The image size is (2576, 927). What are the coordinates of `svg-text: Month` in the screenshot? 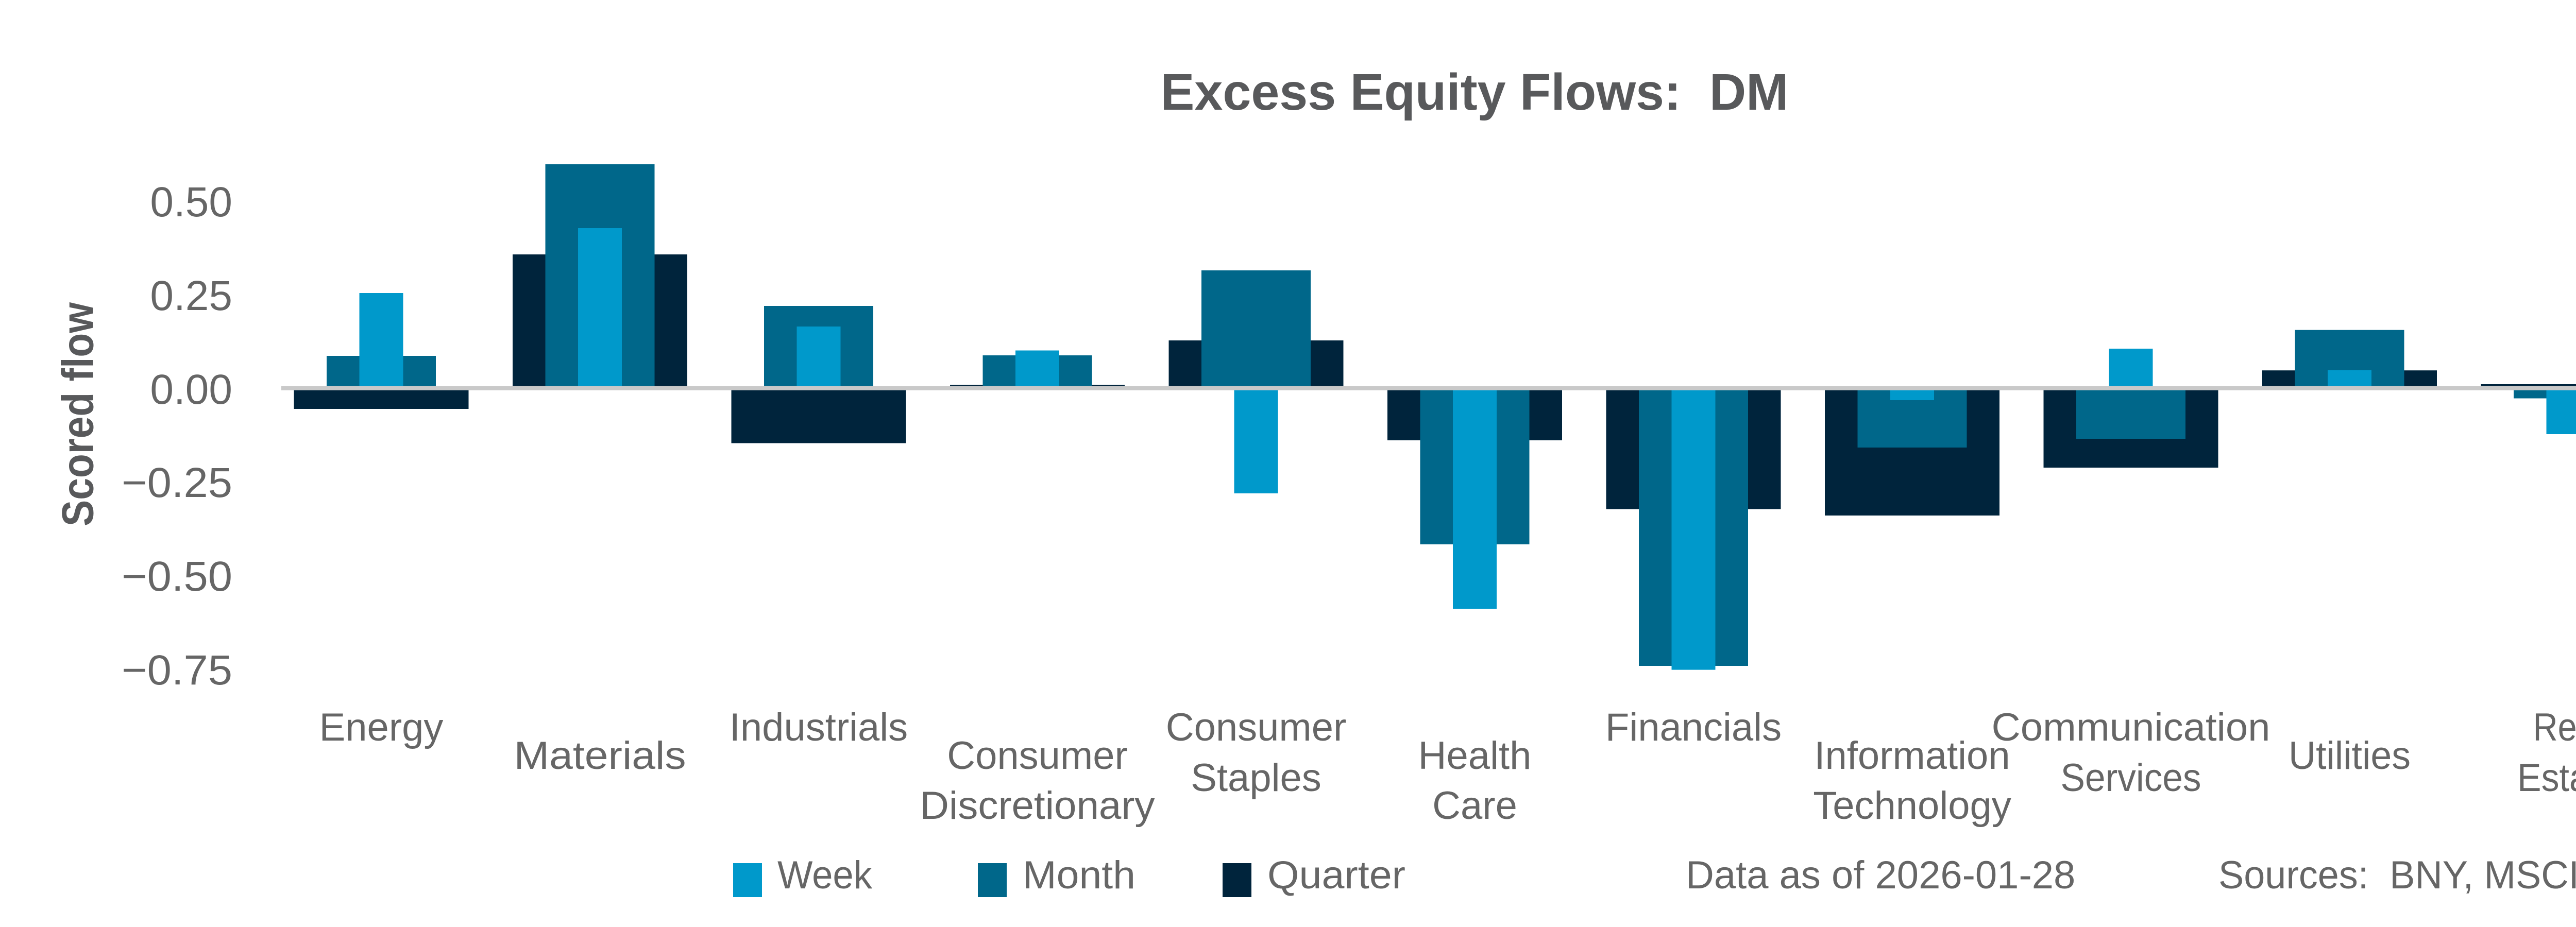 It's located at (1079, 875).